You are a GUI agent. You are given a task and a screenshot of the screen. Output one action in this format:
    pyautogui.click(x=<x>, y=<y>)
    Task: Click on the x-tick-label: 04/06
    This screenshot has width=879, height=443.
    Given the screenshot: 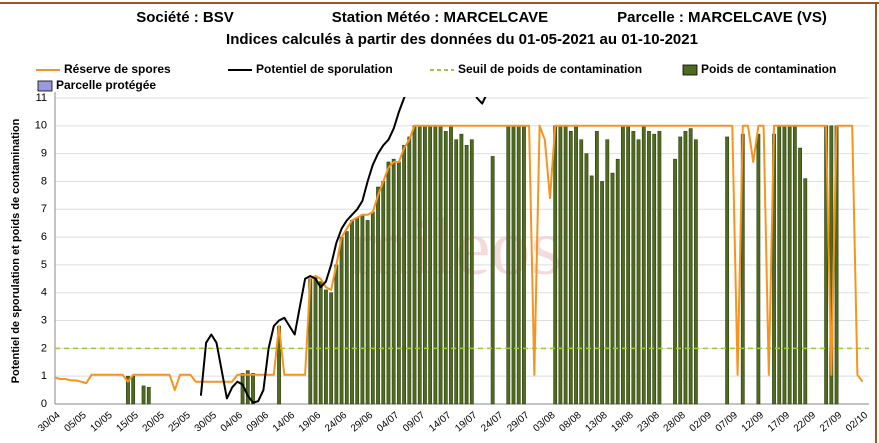 What is the action you would take?
    pyautogui.click(x=232, y=422)
    